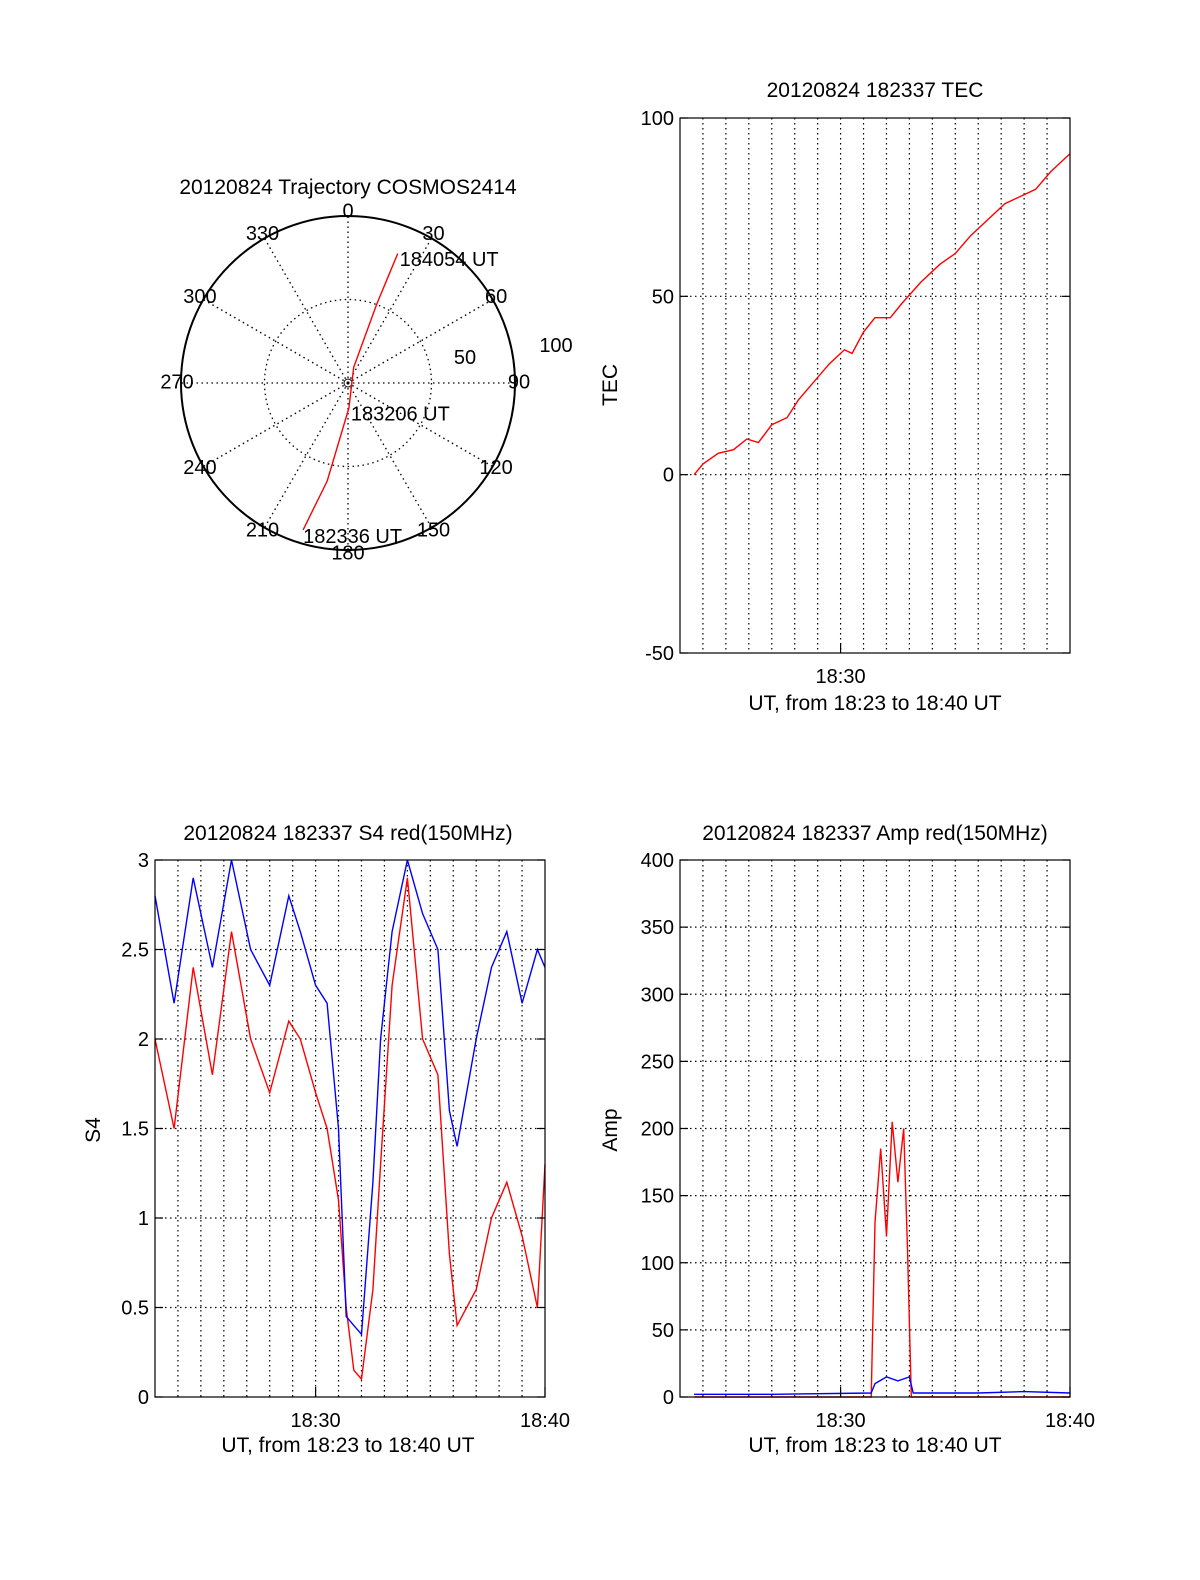  Describe the element at coordinates (495, 468) in the screenshot. I see `polar-azimuth-label: 120` at that location.